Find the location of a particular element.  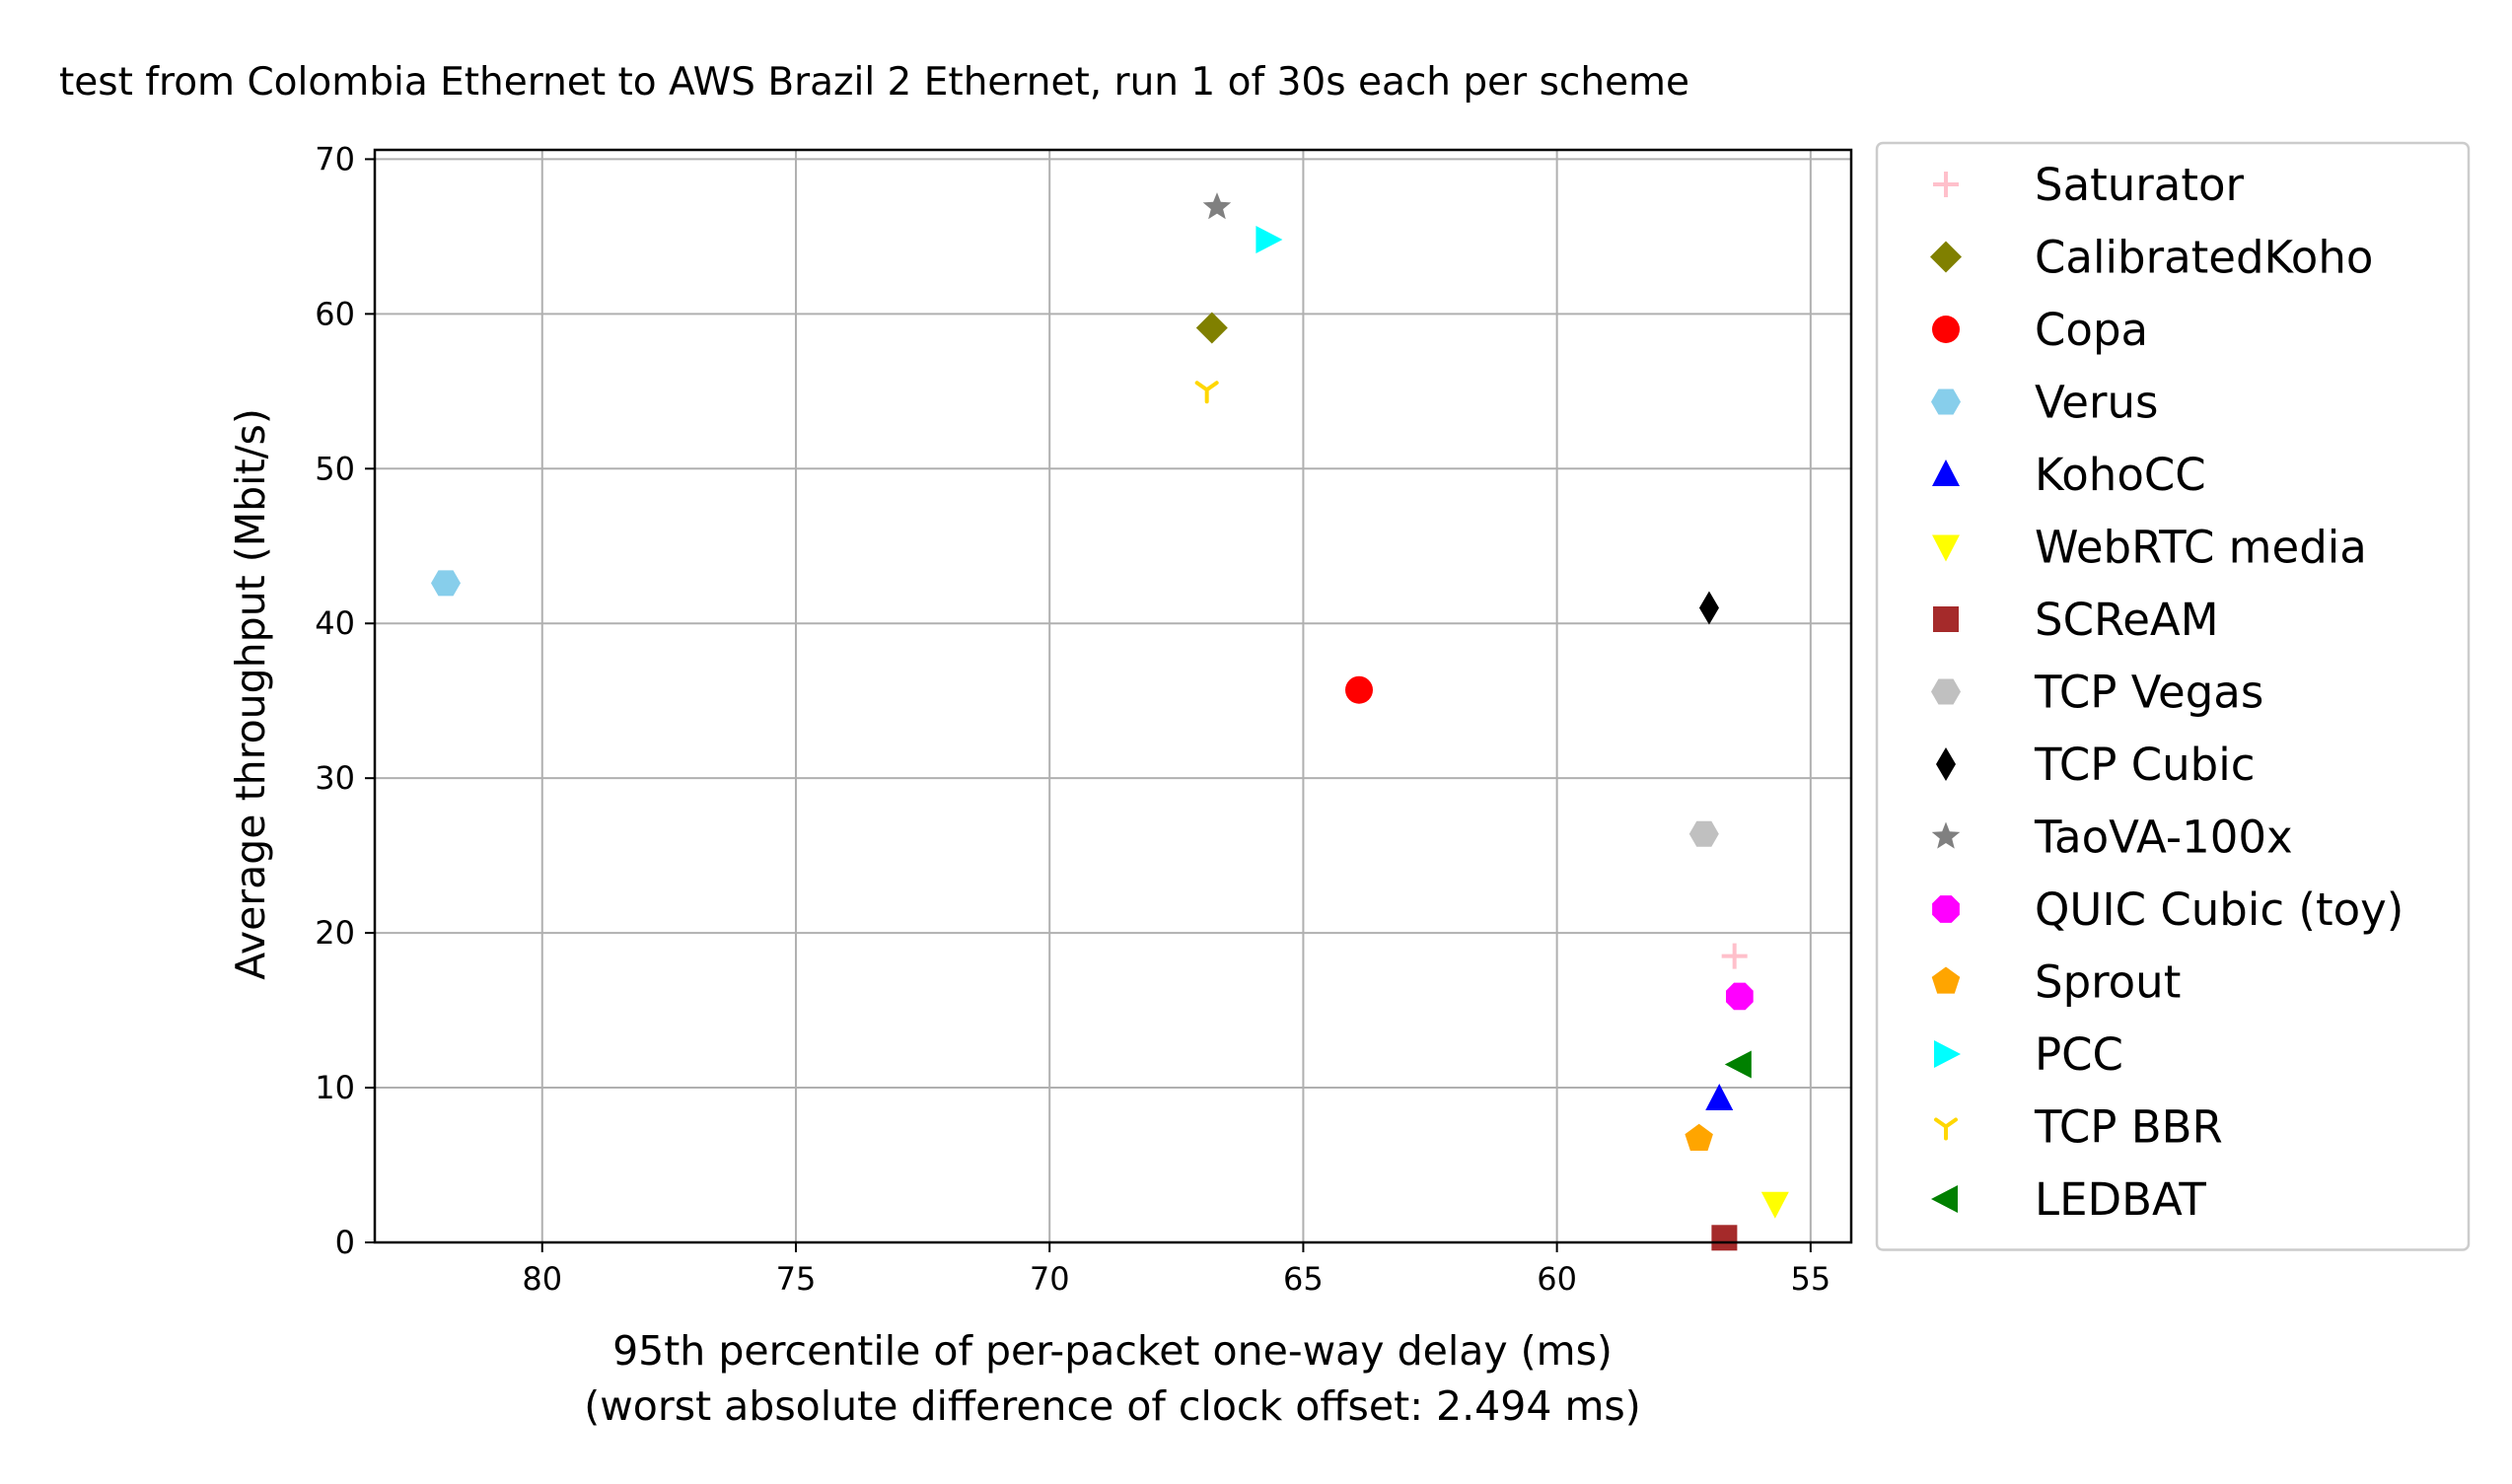

legend-marker-scream is located at coordinates (1946, 619).